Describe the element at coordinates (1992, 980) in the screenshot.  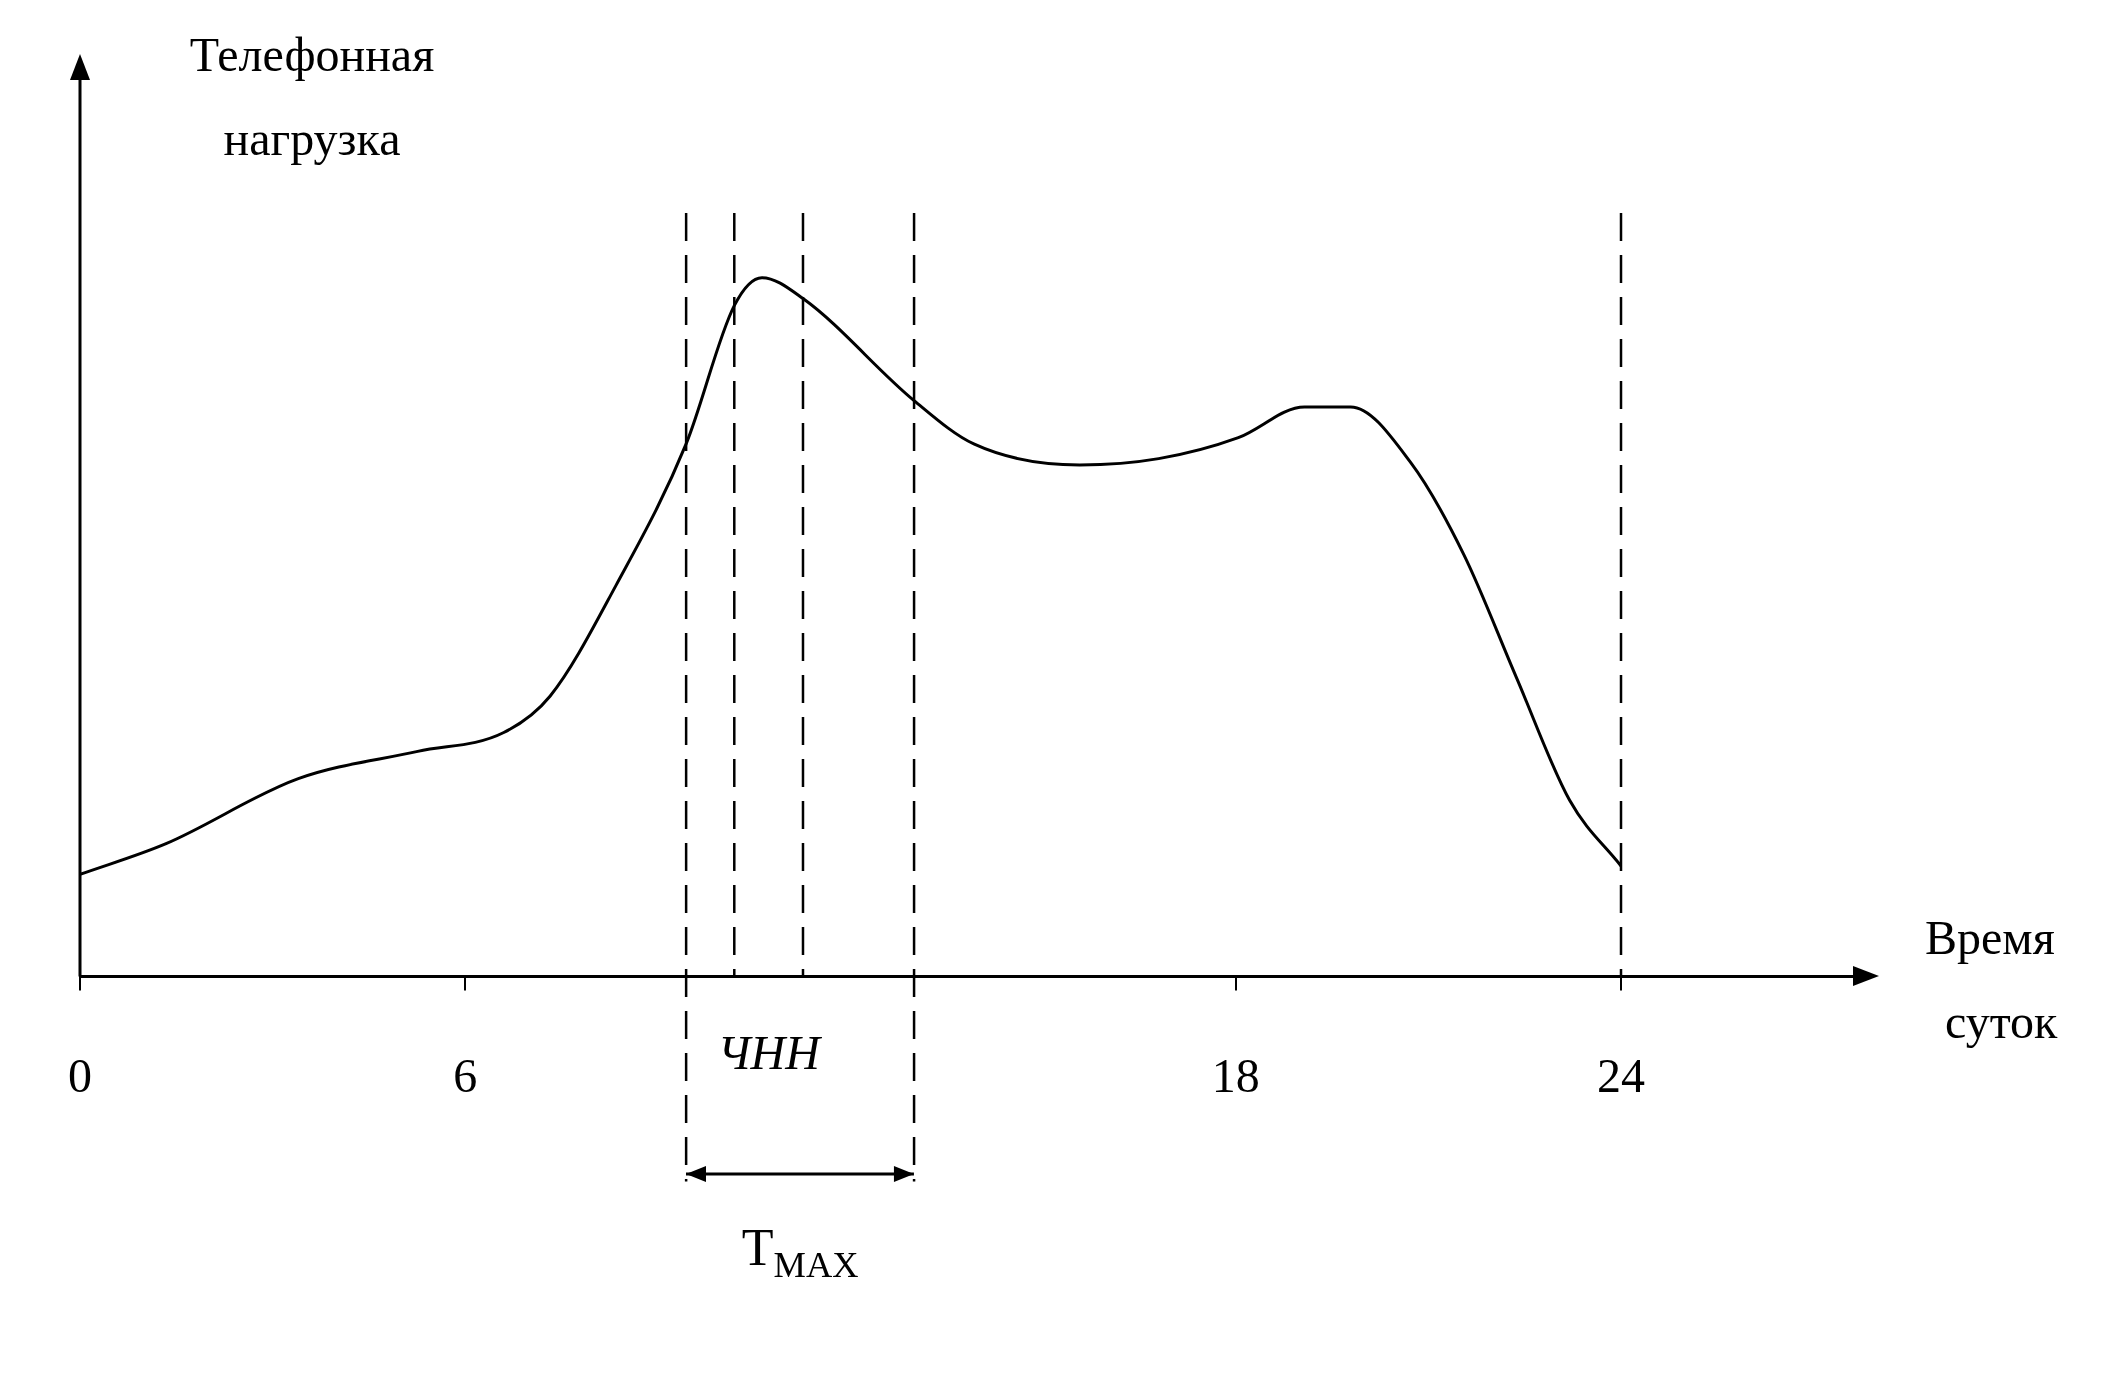
I see `x-axis-title: Время суток` at that location.